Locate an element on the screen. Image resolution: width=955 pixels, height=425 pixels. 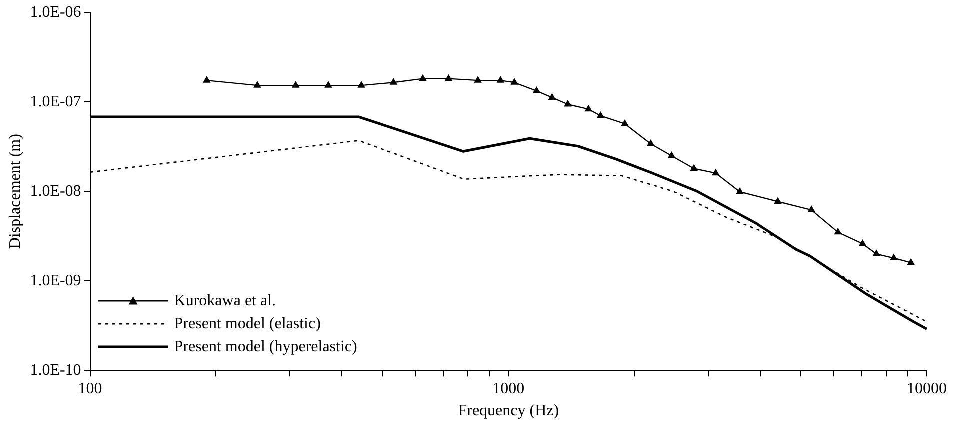
x-axis-title: Frequency (Hz) is located at coordinates (509, 411).